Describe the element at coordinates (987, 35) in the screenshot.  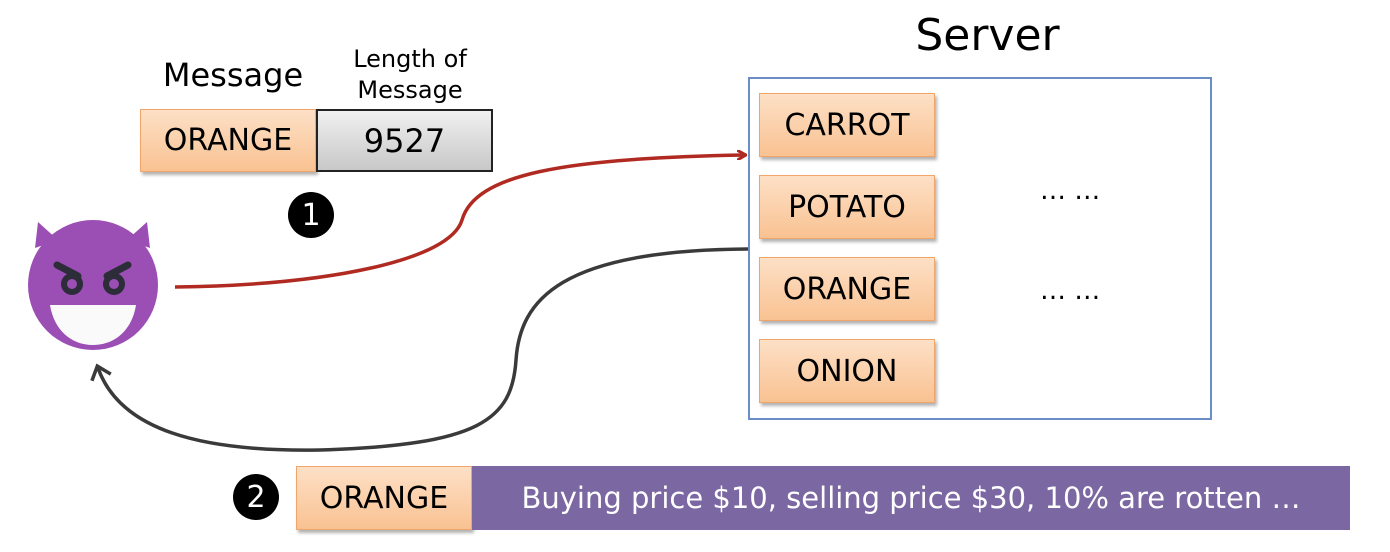
I see `server-title: Server` at that location.